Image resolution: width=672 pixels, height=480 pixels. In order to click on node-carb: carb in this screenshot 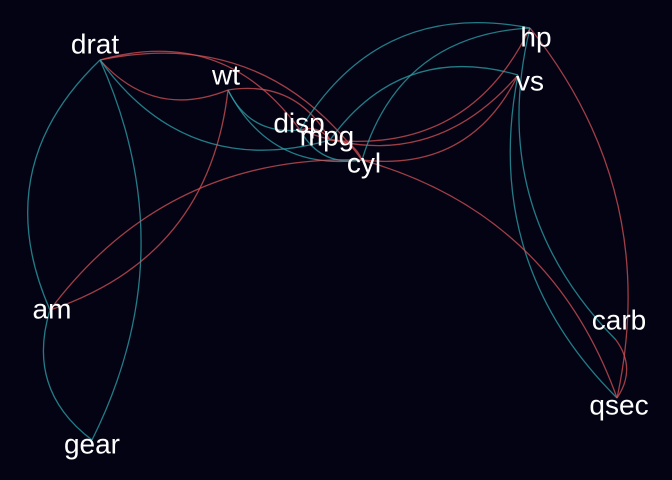, I will do `click(619, 319)`.